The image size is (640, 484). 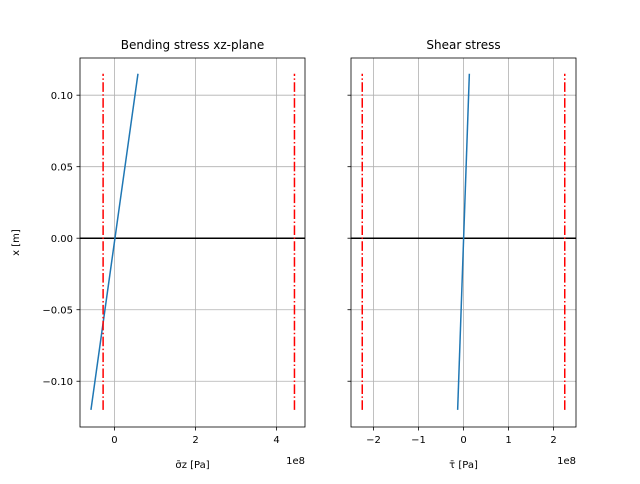 What do you see at coordinates (16, 242) in the screenshot?
I see `y-axis-label: x [m]` at bounding box center [16, 242].